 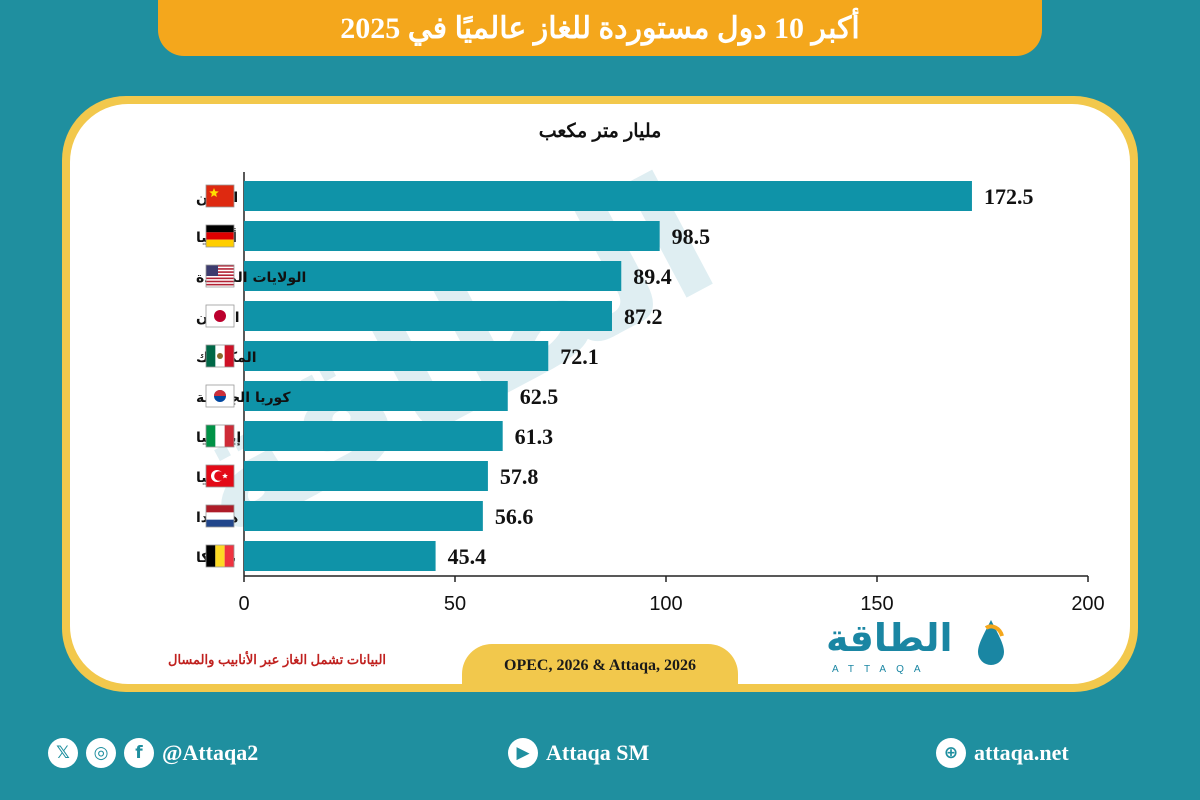 What do you see at coordinates (951, 753) in the screenshot?
I see `globe-icon: ⊕` at bounding box center [951, 753].